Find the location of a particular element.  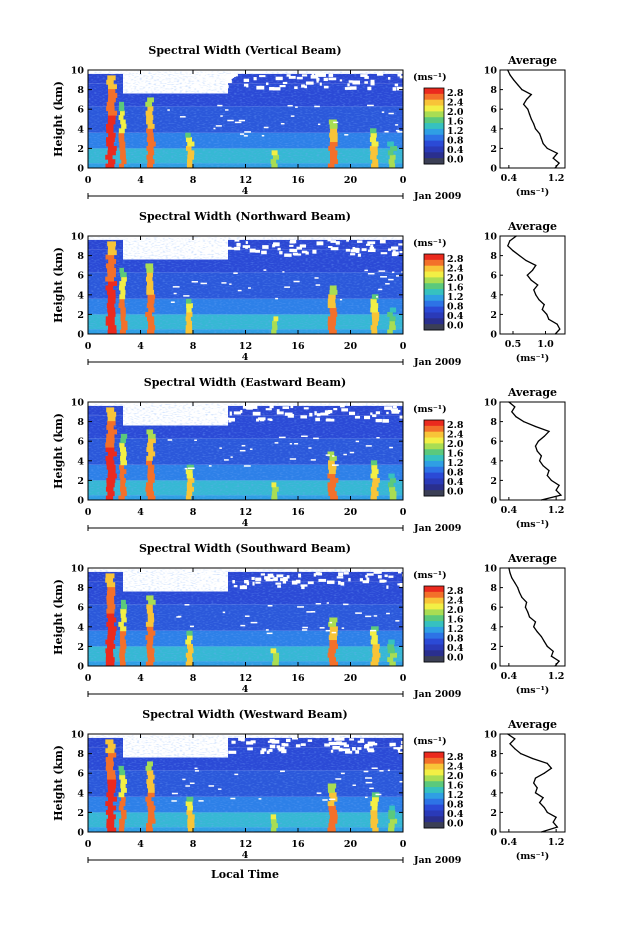

date-label: Jan 2009 is located at coordinates (437, 196).